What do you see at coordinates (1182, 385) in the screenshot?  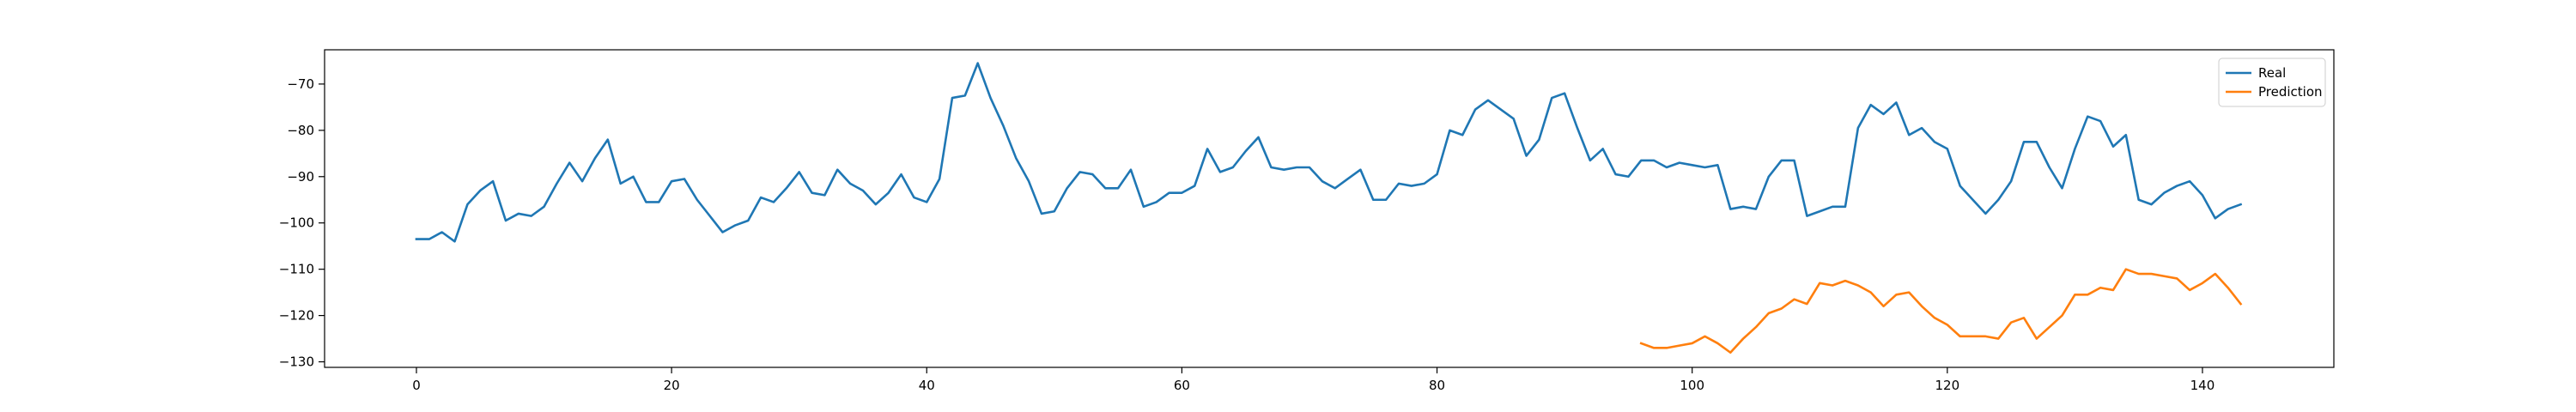 I see `x-tick-label: 60` at bounding box center [1182, 385].